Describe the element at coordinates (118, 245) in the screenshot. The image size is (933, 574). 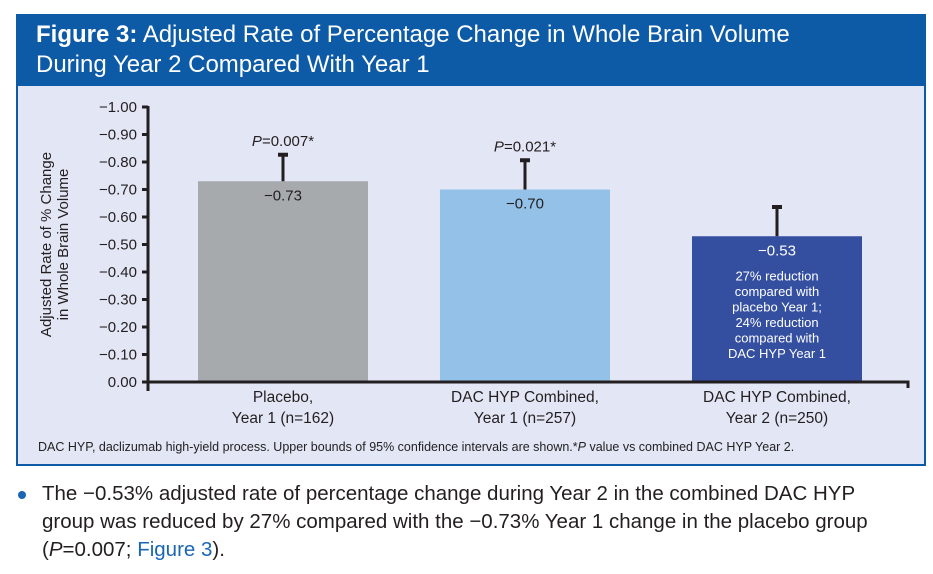
I see `y-tick-label-5: −0.50` at that location.